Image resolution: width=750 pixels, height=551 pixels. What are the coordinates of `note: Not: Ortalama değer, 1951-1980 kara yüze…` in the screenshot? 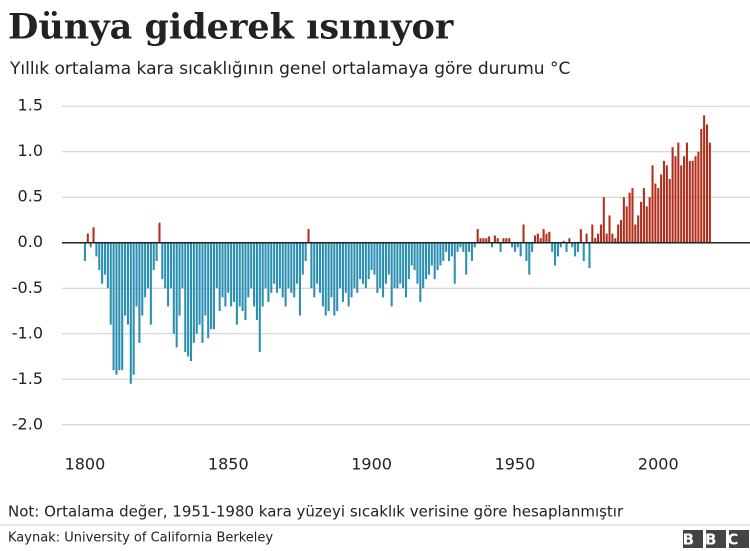 It's located at (316, 512).